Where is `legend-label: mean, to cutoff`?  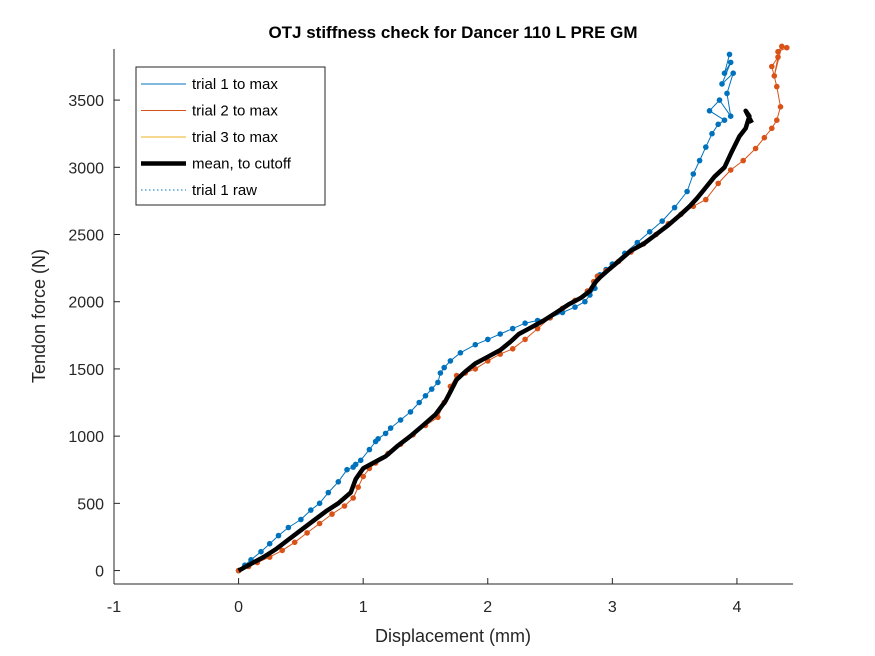 legend-label: mean, to cutoff is located at coordinates (242, 164).